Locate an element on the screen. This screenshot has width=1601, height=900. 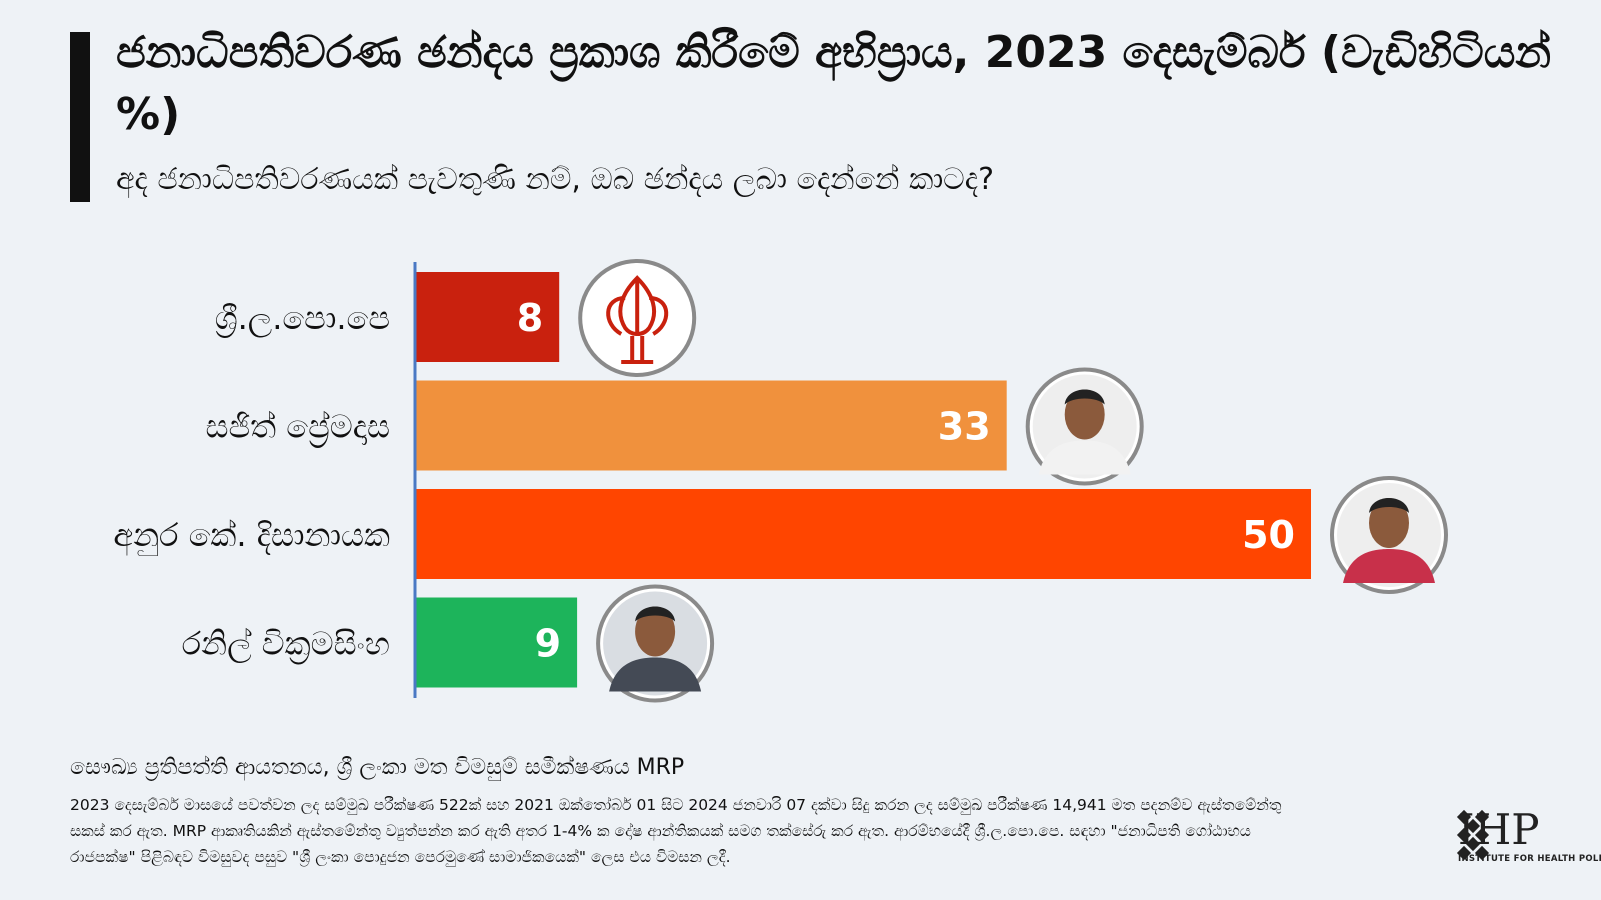
category-label-3: රනිල් වික්‍රමසිංහ is located at coordinates (286, 645).